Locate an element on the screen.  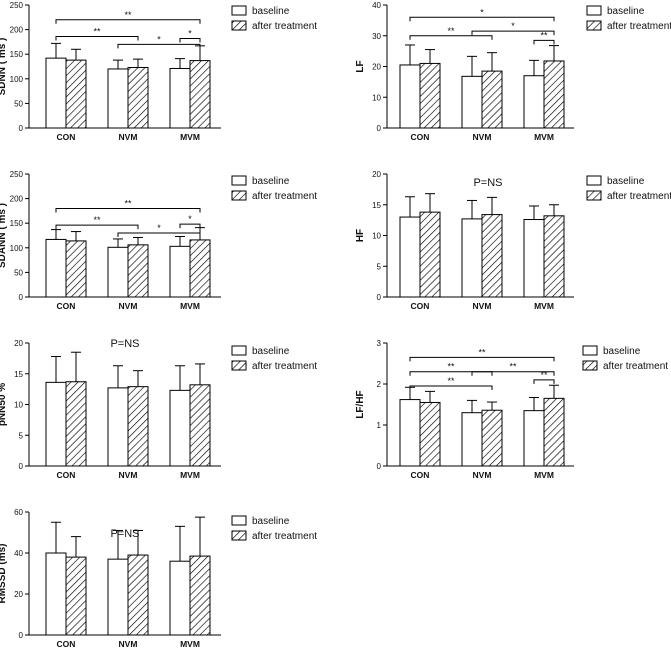
y-tick-label: 30 is located at coordinates (376, 36).